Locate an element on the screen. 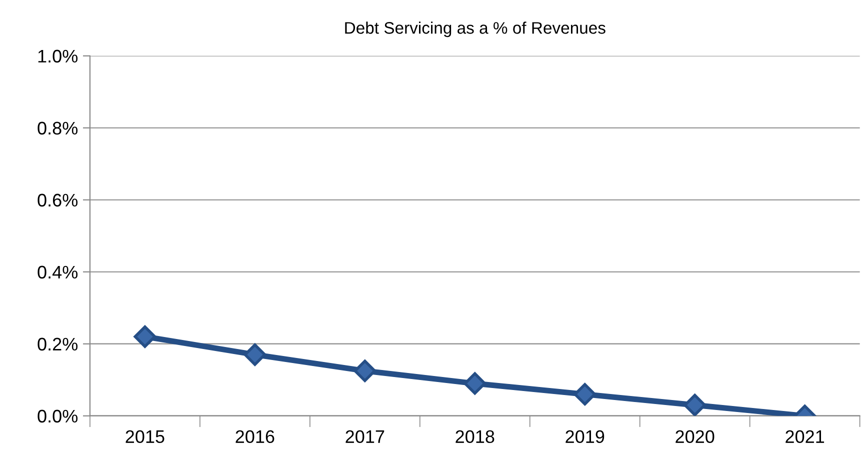 This screenshot has height=458, width=865. y-tick-label: 0.6% is located at coordinates (58, 200).